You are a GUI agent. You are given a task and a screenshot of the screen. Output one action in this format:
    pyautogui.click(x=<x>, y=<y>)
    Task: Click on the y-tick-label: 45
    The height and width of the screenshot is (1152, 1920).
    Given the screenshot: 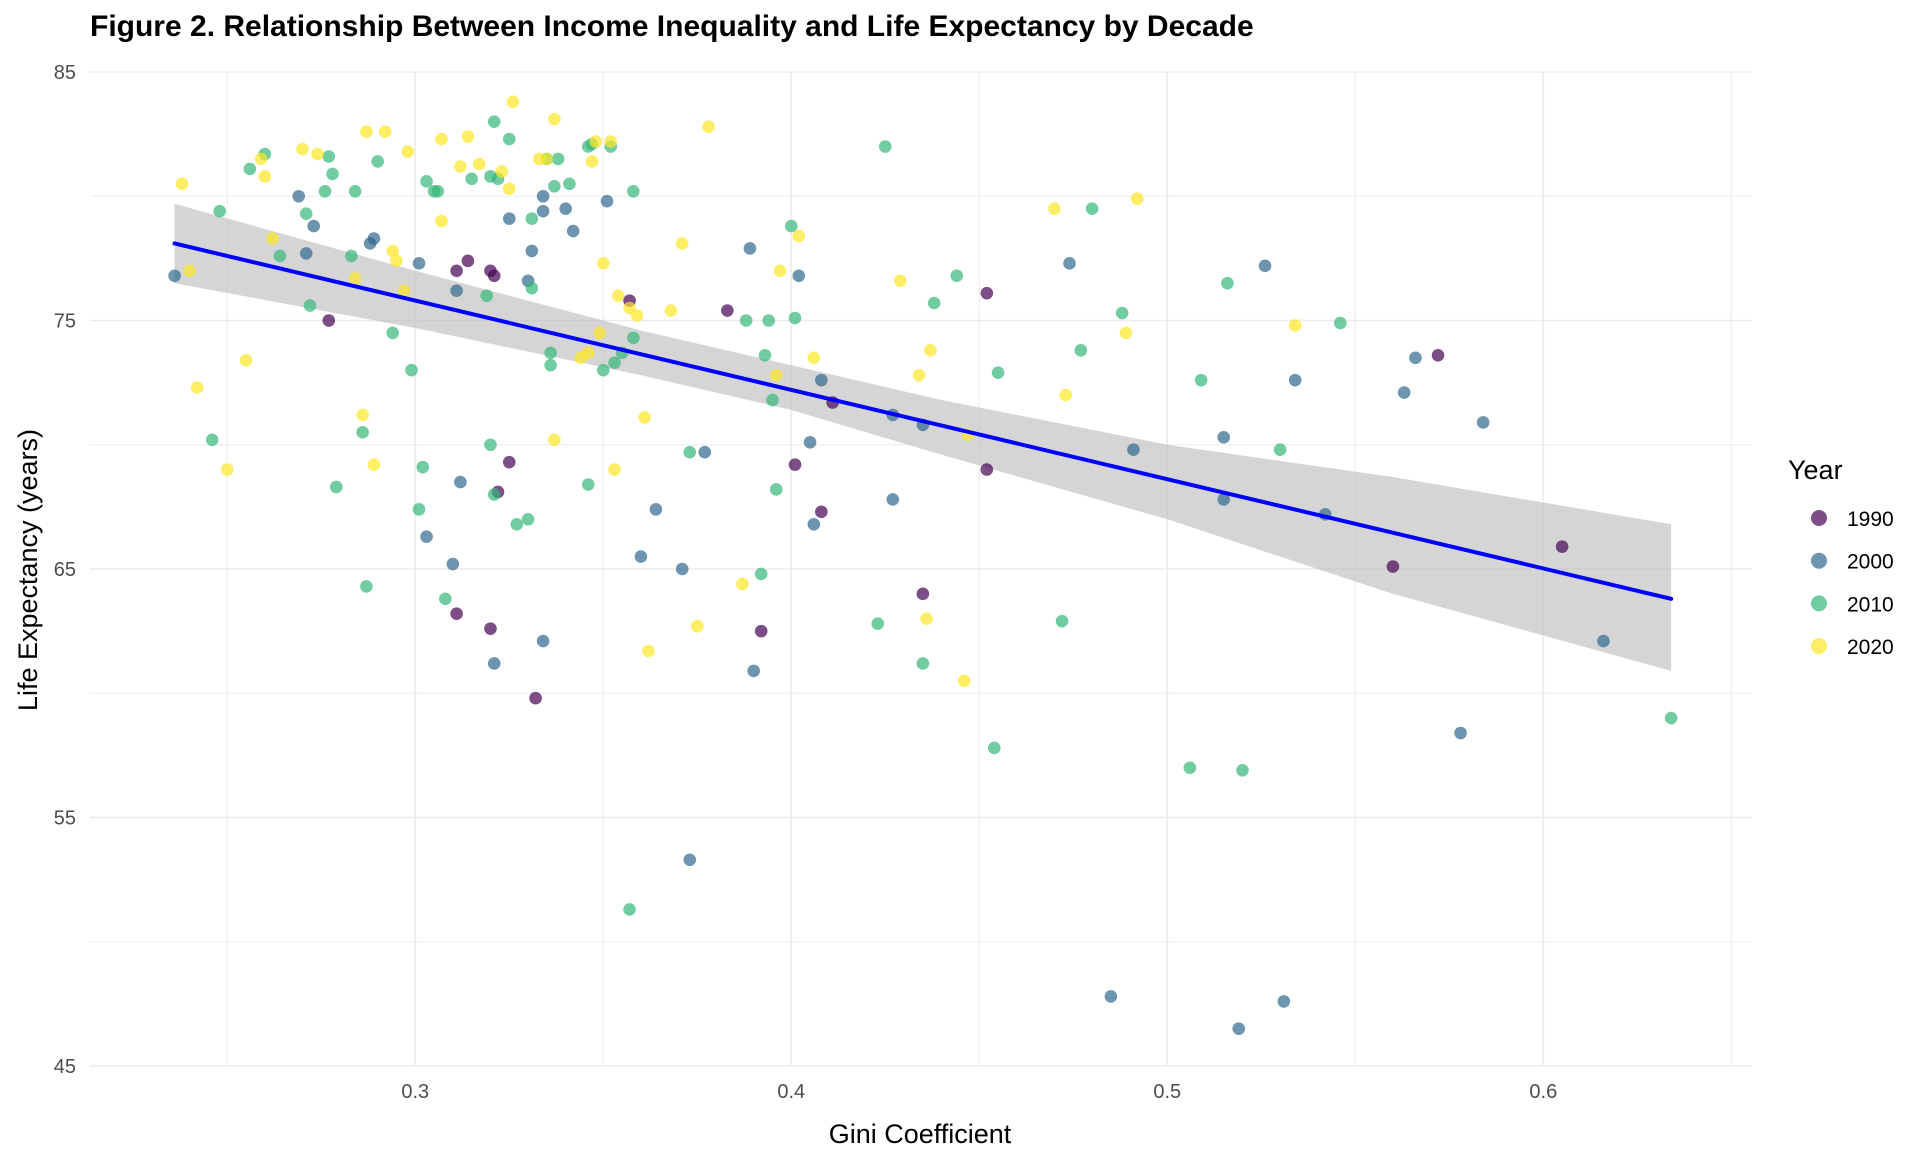 What is the action you would take?
    pyautogui.click(x=65, y=1067)
    